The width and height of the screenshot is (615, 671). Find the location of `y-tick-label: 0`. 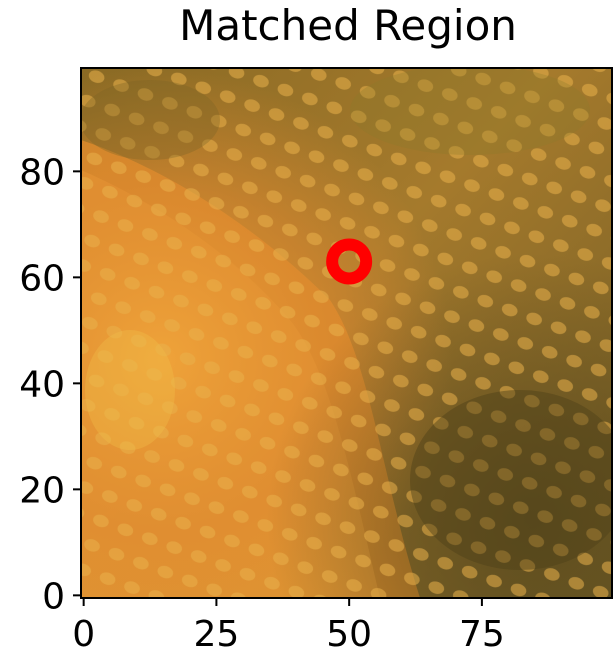

y-tick-label: 0 is located at coordinates (53, 596).